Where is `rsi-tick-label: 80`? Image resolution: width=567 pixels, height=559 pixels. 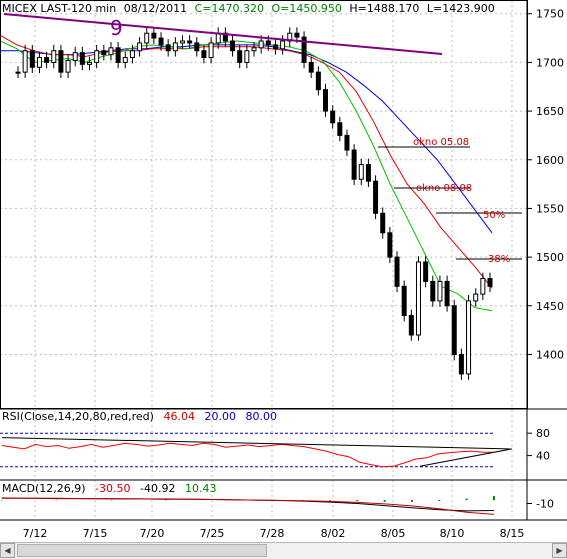 rsi-tick-label: 80 is located at coordinates (543, 433).